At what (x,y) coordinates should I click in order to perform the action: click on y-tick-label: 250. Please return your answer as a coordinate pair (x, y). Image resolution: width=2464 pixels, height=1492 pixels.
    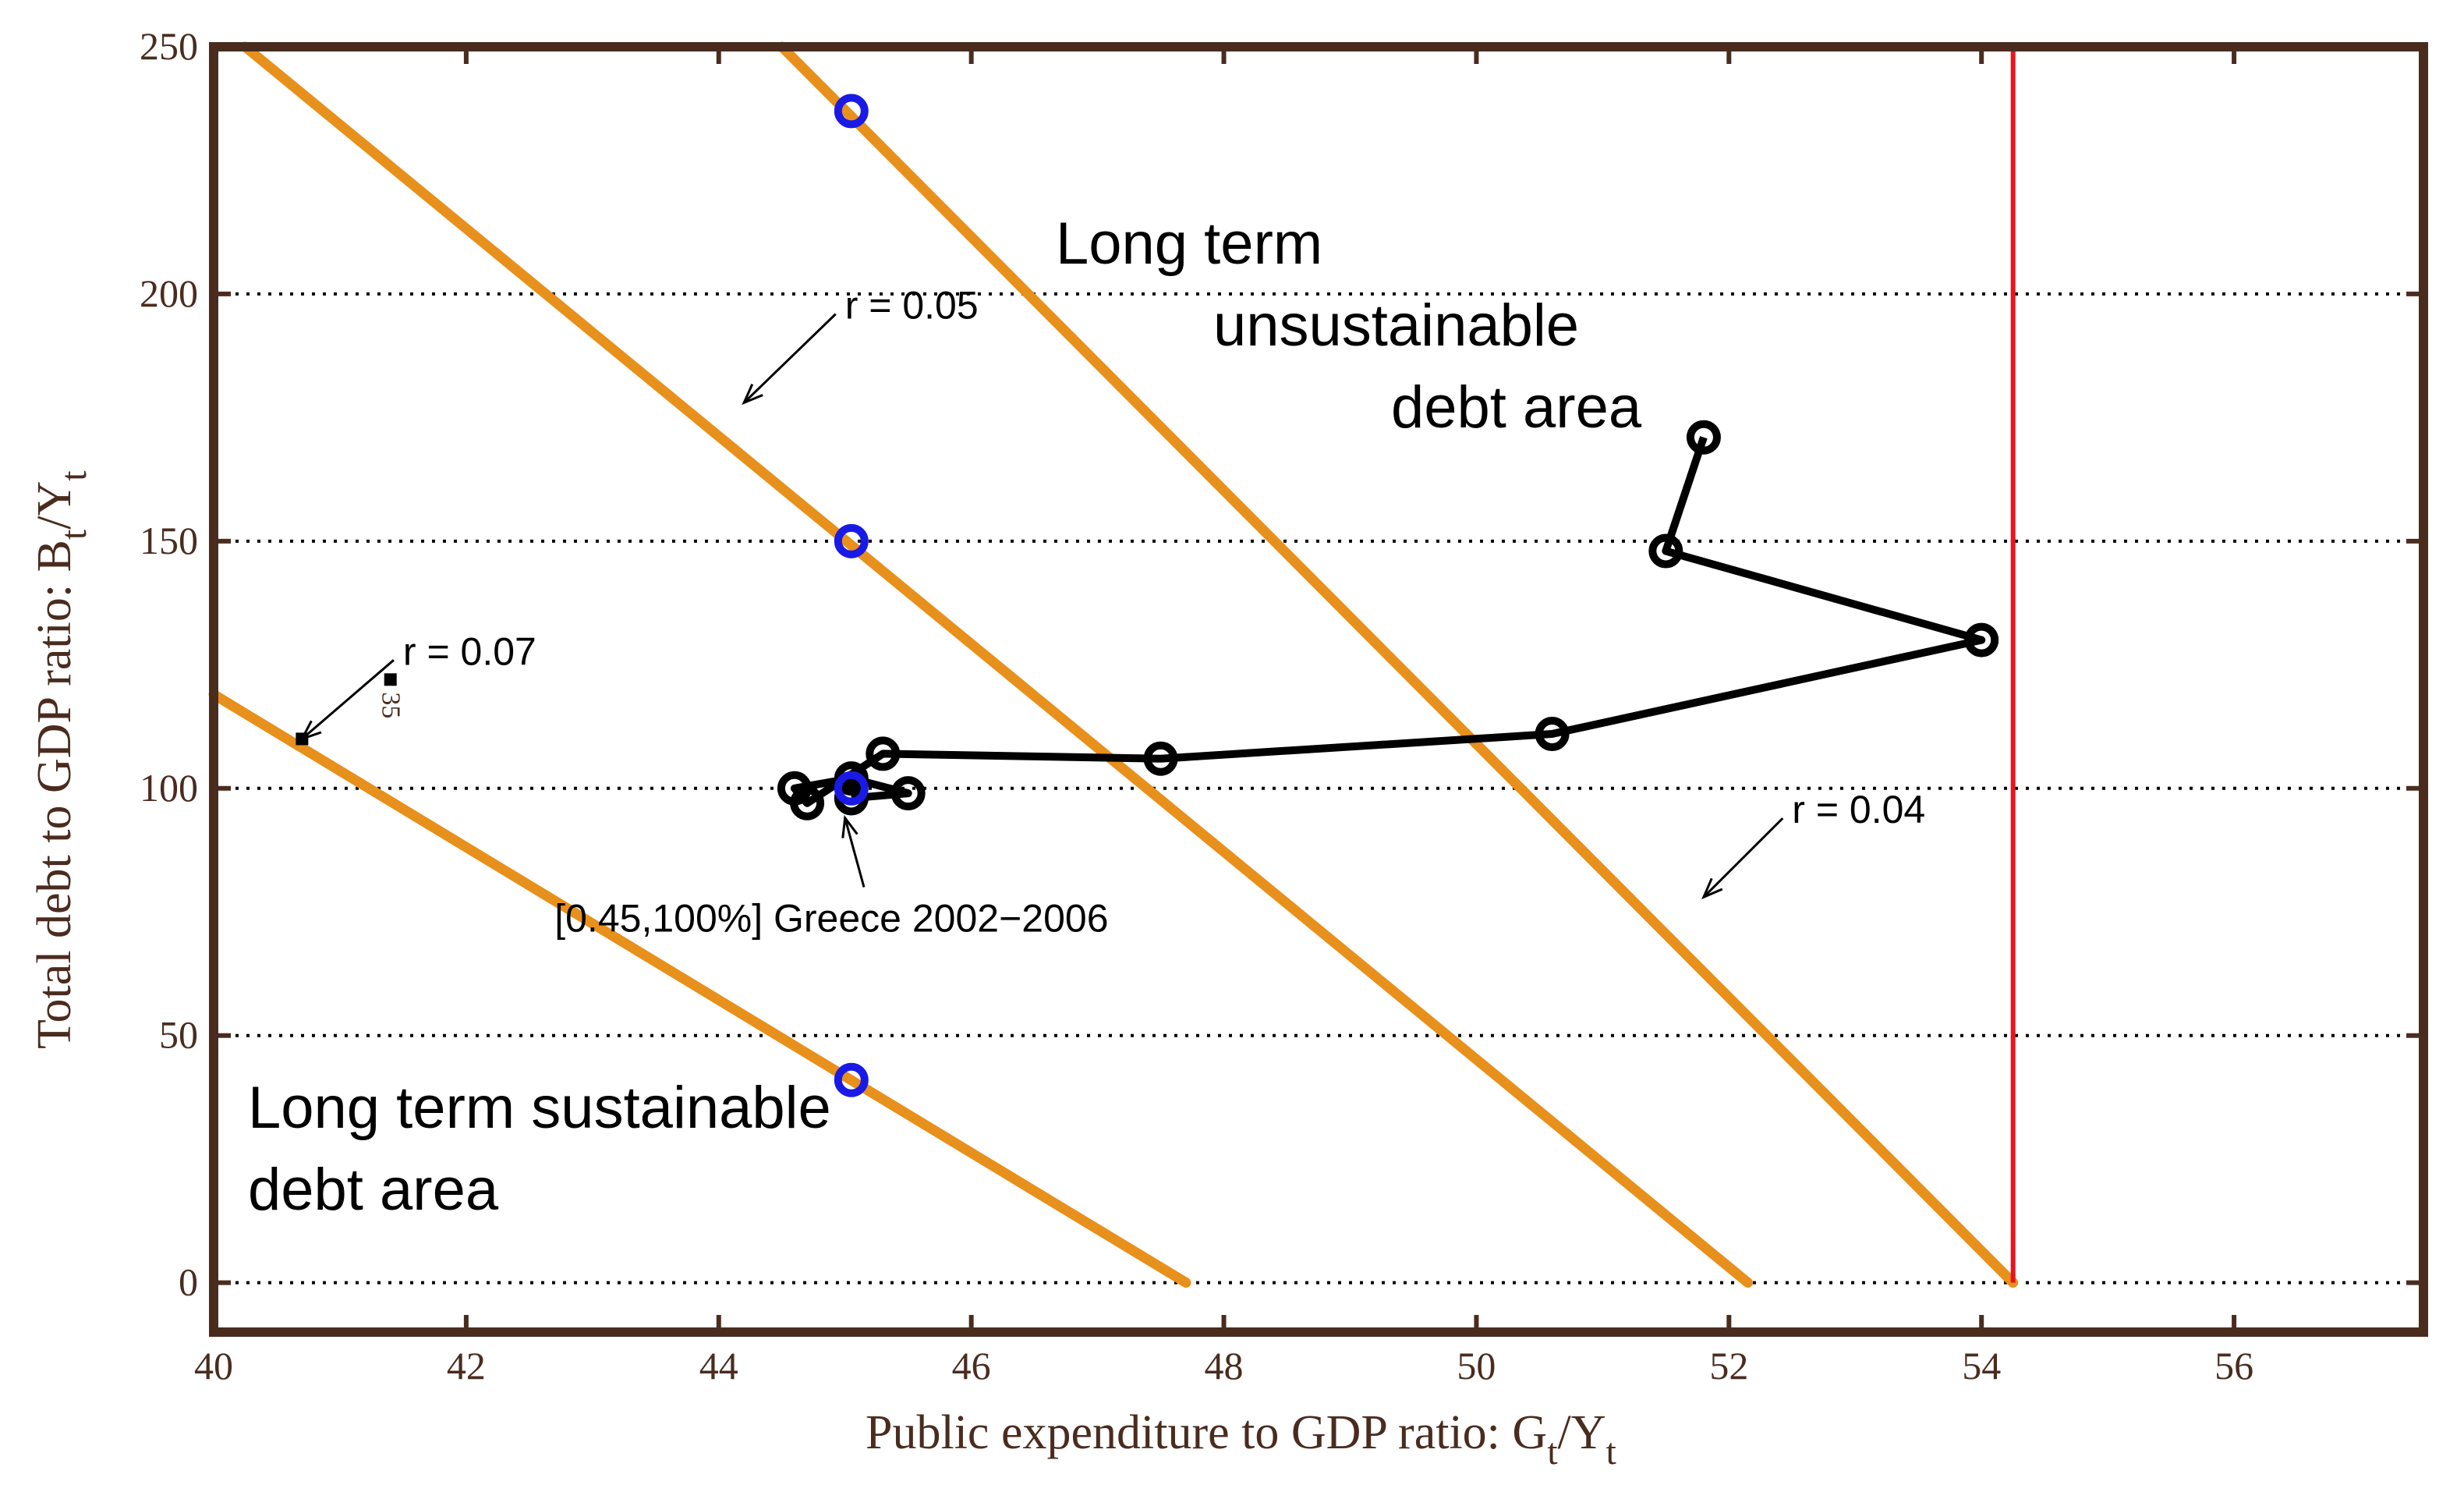
    Looking at the image, I should click on (169, 46).